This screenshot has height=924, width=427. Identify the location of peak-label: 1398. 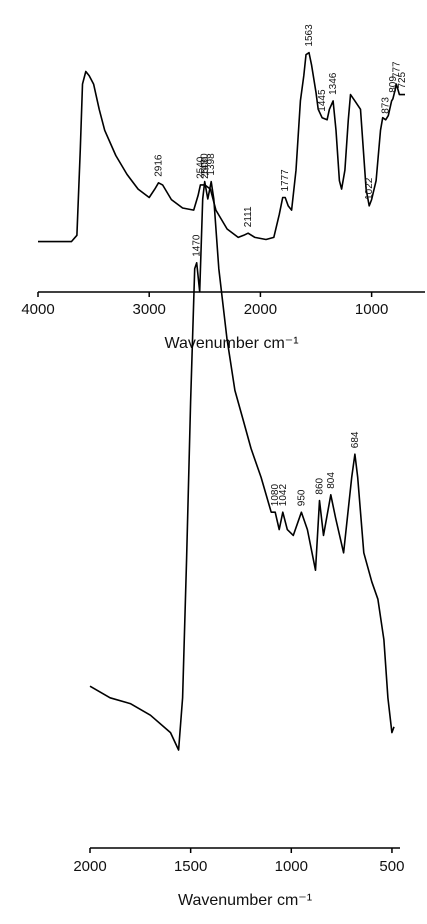
(211, 164).